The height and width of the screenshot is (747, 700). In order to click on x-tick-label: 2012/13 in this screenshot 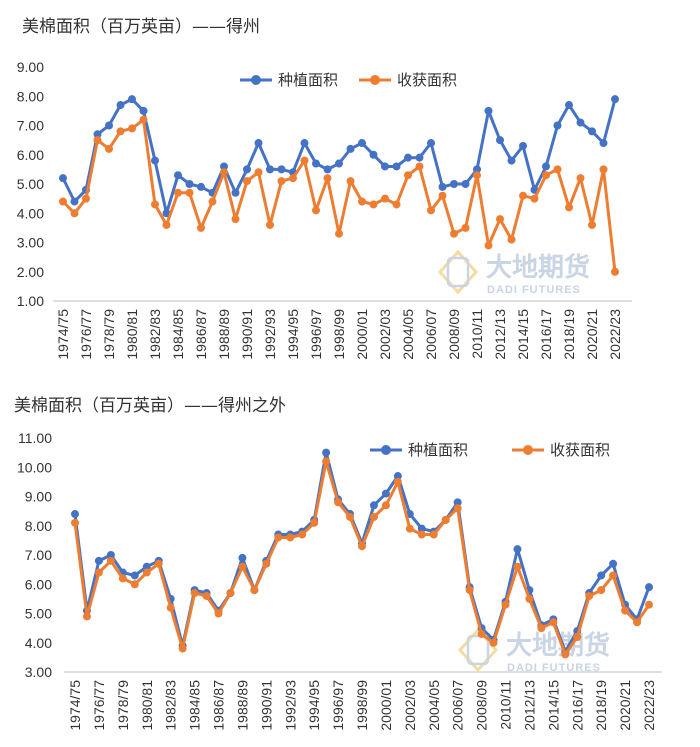, I will do `click(500, 334)`.